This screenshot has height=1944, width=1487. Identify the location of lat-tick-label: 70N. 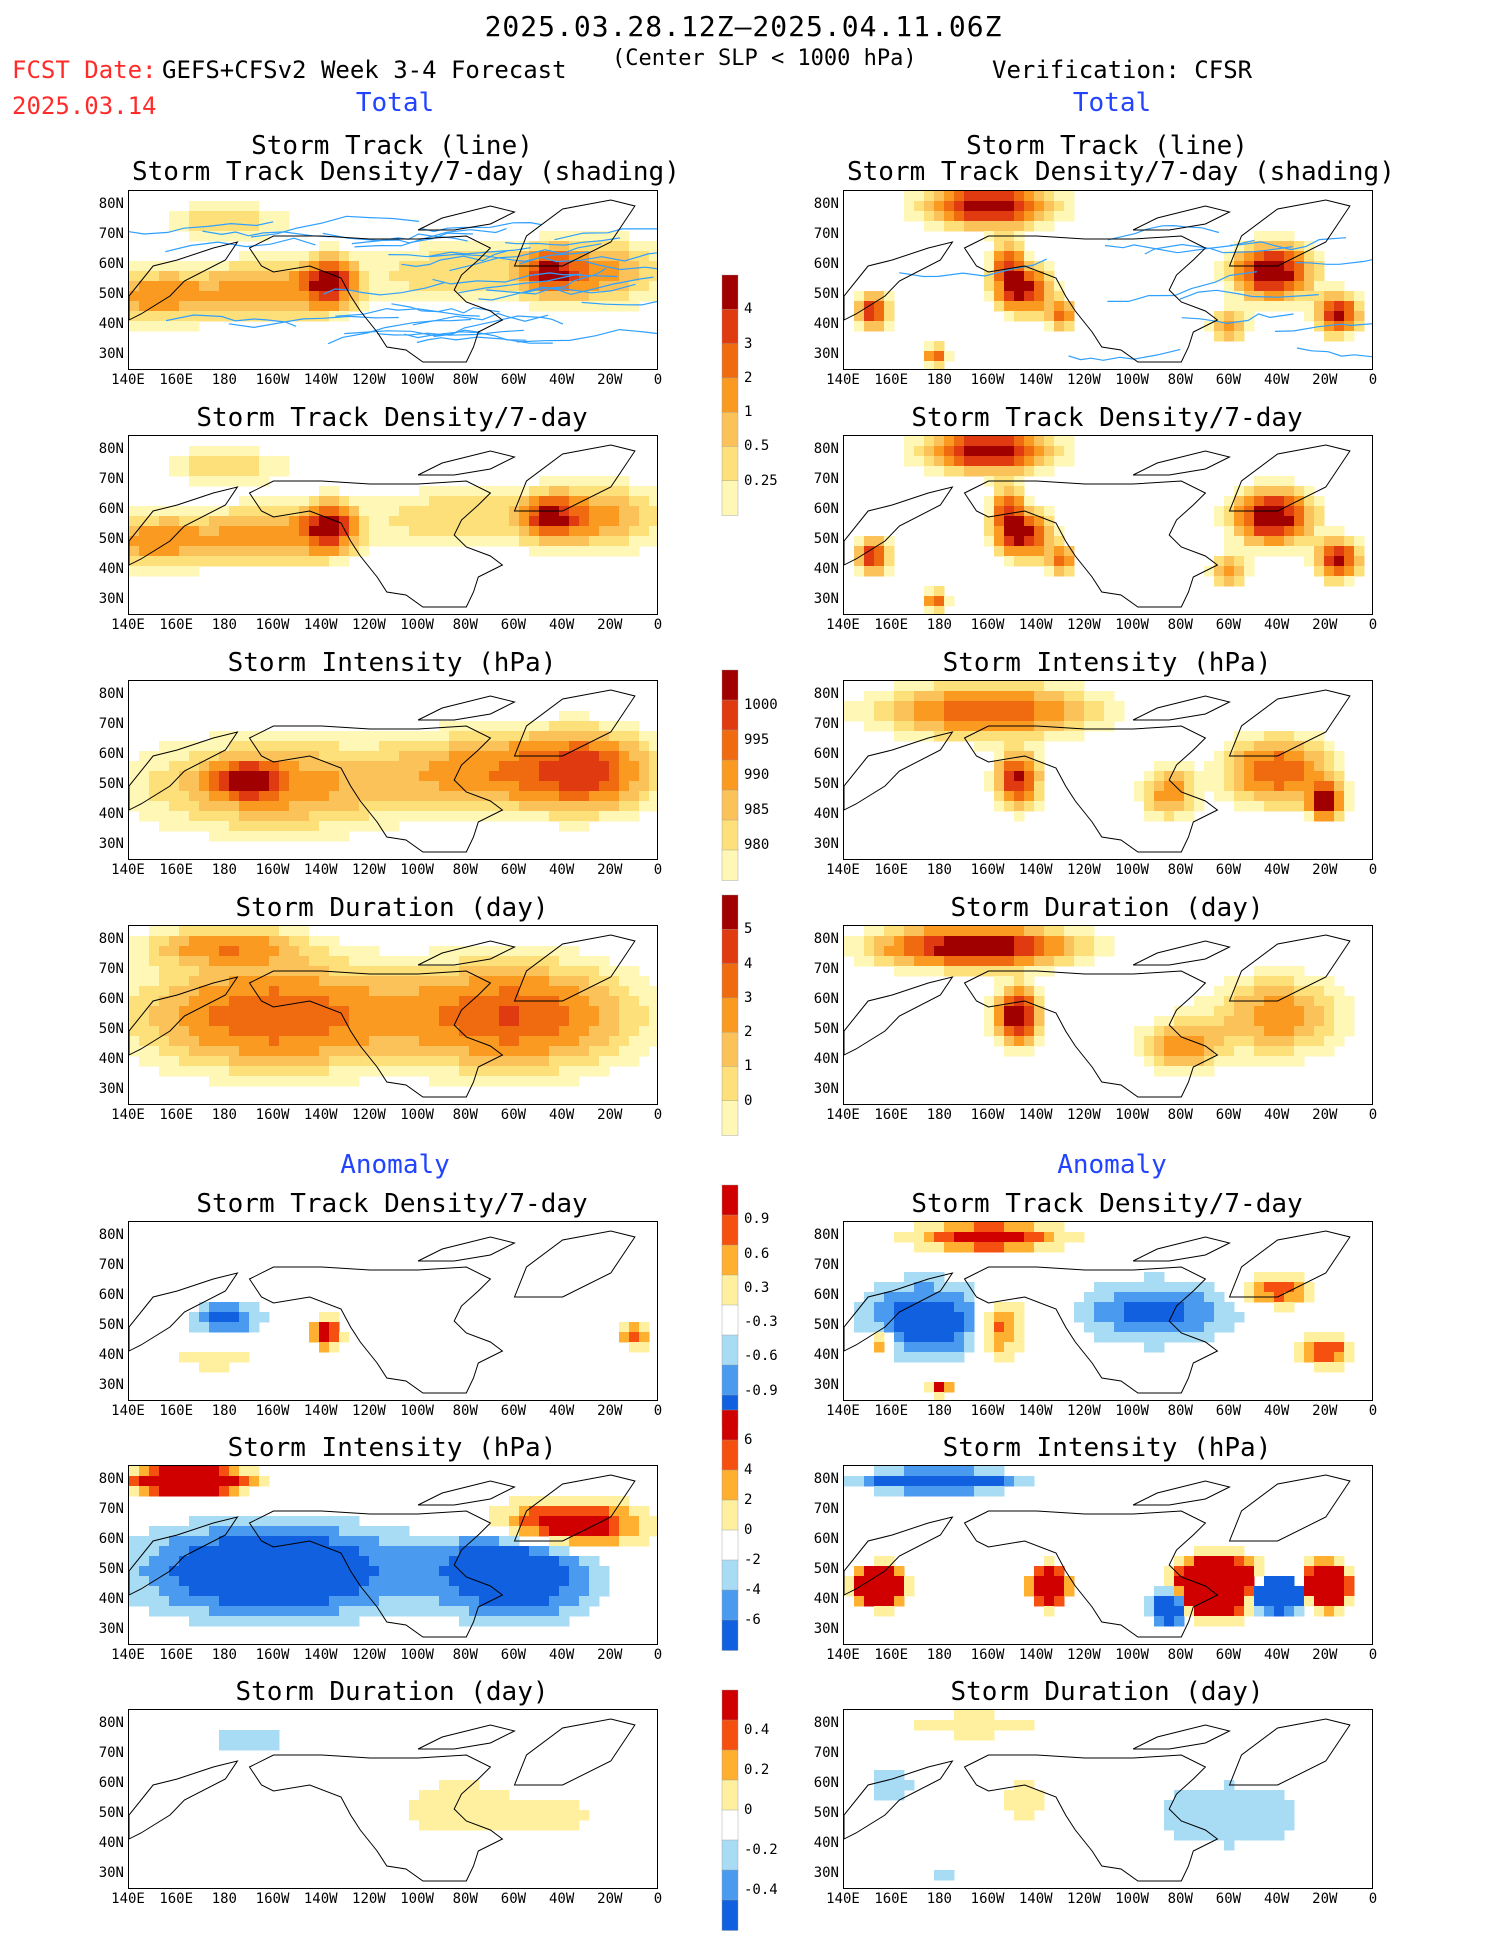
(826, 724).